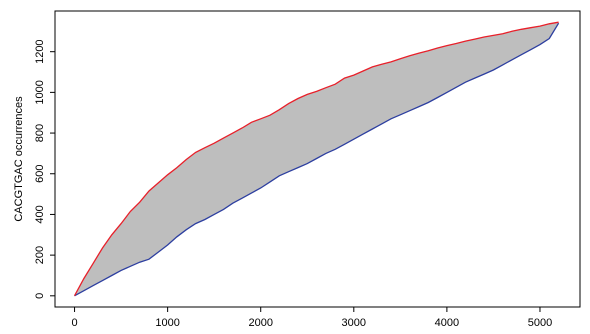 This screenshot has width=590, height=334. Describe the element at coordinates (167, 323) in the screenshot. I see `x-tick-label: 1000` at that location.